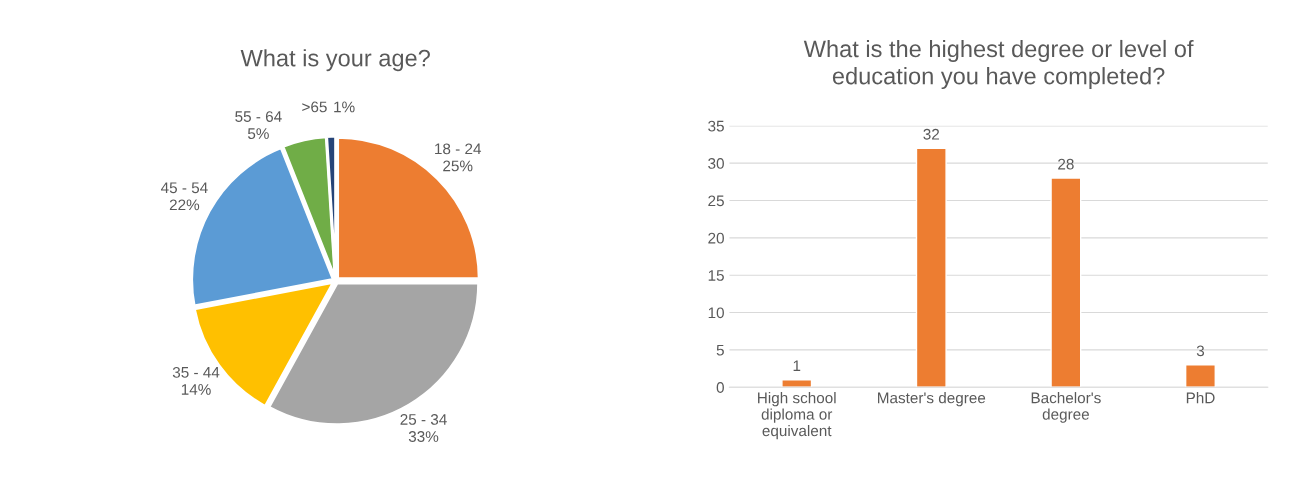 The width and height of the screenshot is (1291, 484). What do you see at coordinates (720, 387) in the screenshot?
I see `y-tick-label: 0` at bounding box center [720, 387].